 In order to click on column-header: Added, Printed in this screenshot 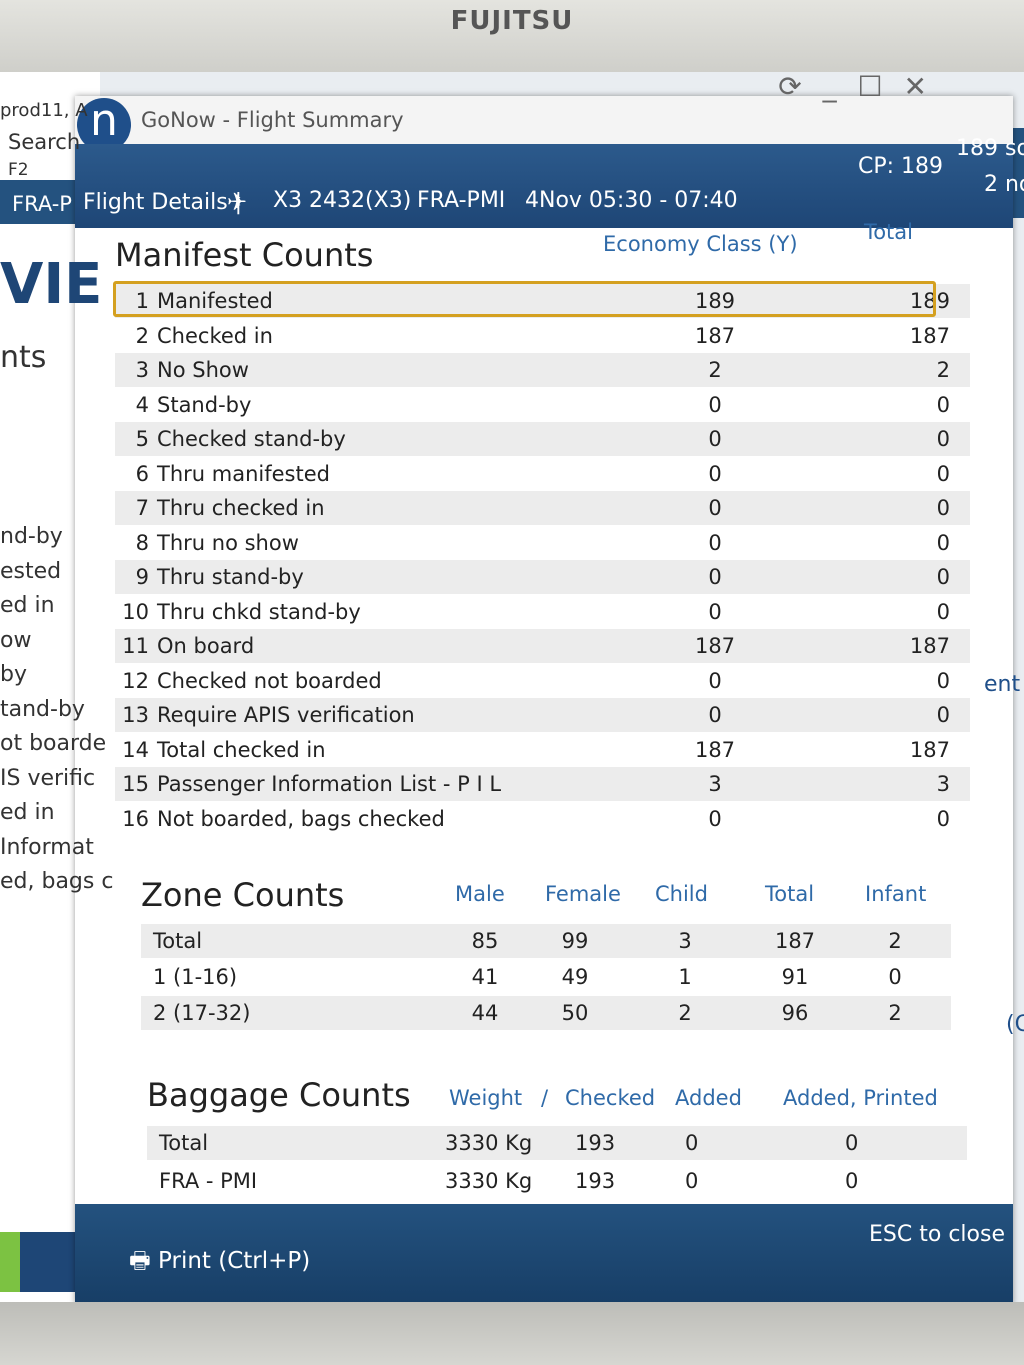, I will do `click(860, 1098)`.